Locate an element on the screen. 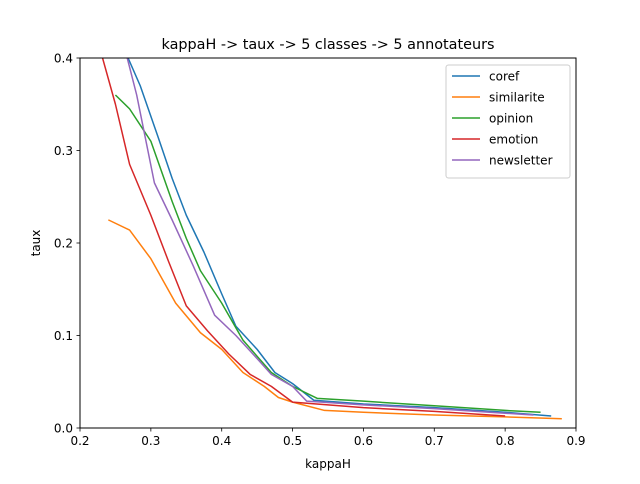  x-tick-label: 0.6 is located at coordinates (363, 441).